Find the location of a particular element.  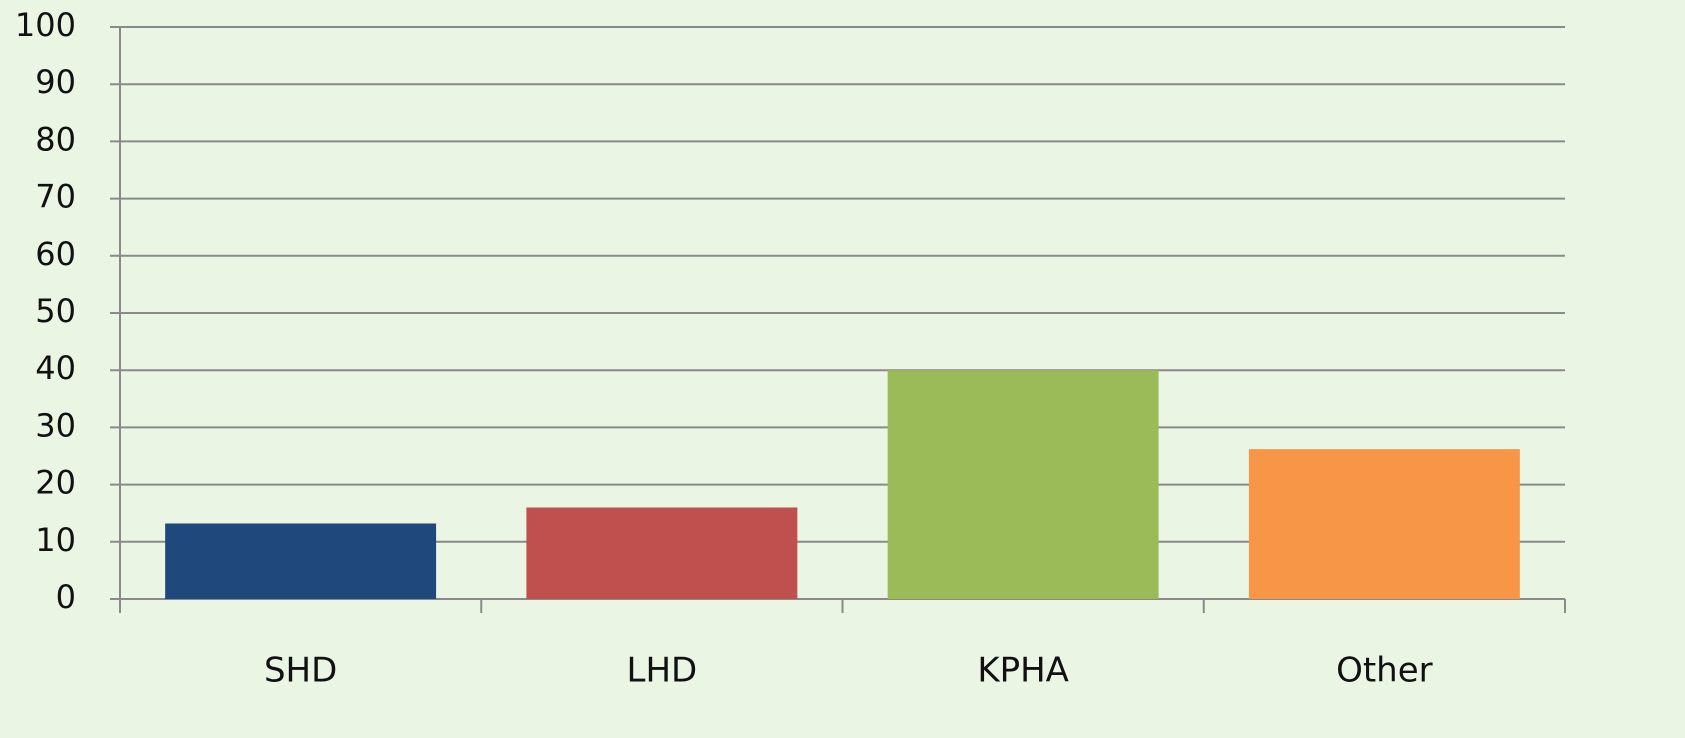

x-tick-label: Other is located at coordinates (1384, 671).